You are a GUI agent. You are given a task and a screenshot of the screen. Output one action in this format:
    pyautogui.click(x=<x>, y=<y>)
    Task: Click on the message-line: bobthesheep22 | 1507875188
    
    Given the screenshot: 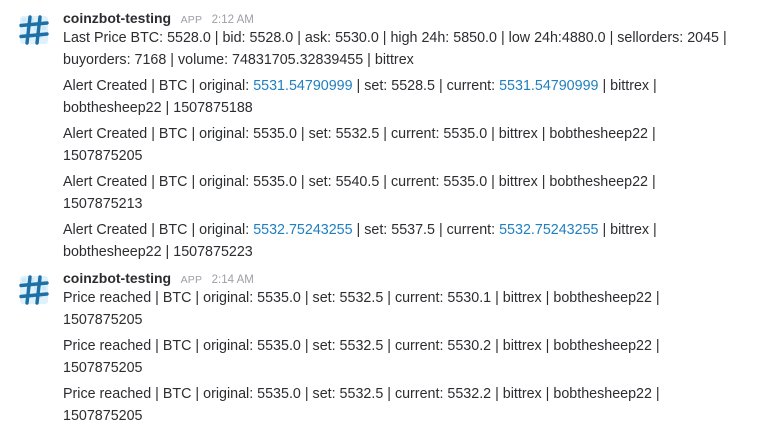 What is the action you would take?
    pyautogui.click(x=158, y=108)
    